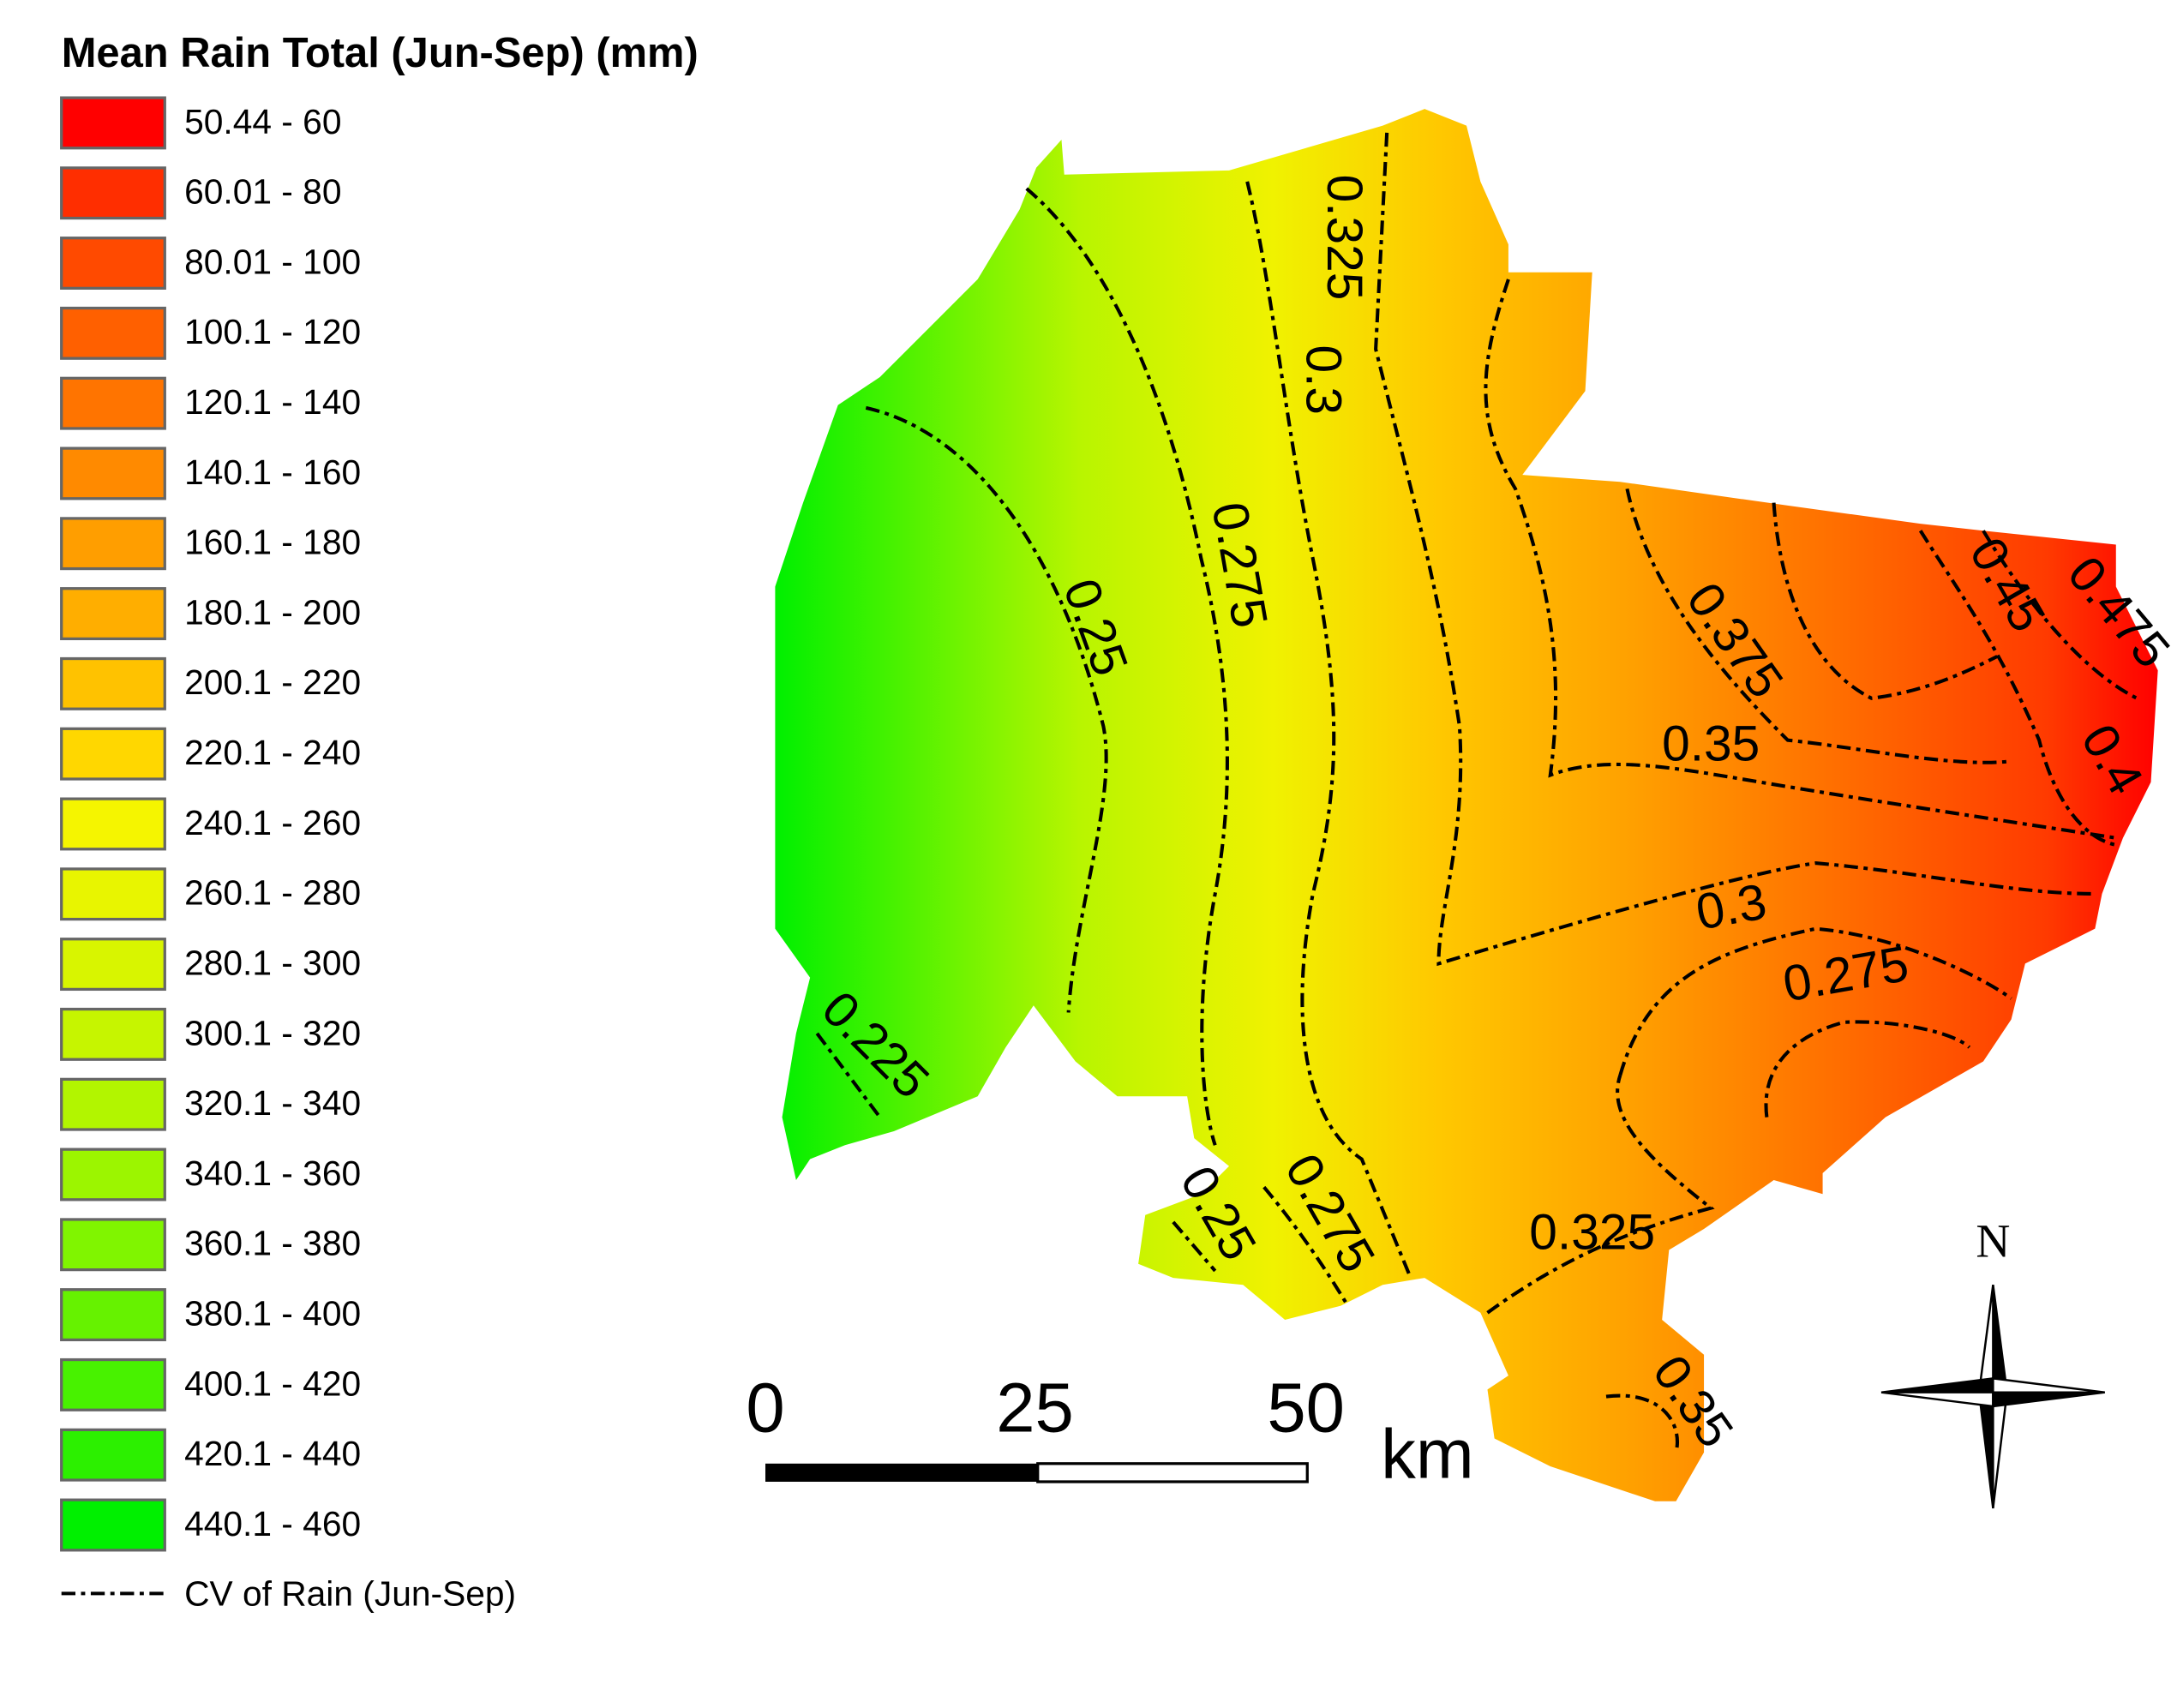 Image resolution: width=2183 pixels, height=1708 pixels. Describe the element at coordinates (1711, 743) in the screenshot. I see `contour-label: 0.35` at that location.